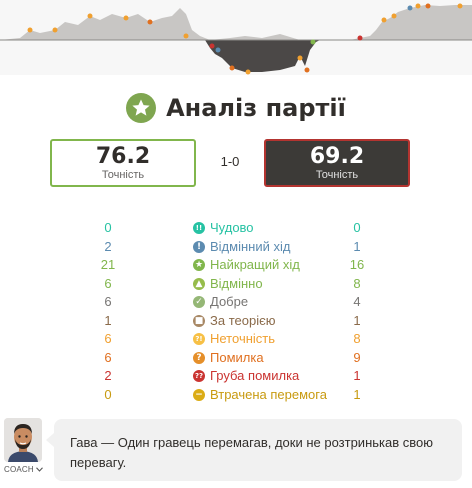 This screenshot has height=488, width=472. Describe the element at coordinates (199, 376) in the screenshot. I see `blunder-icon: ??` at that location.